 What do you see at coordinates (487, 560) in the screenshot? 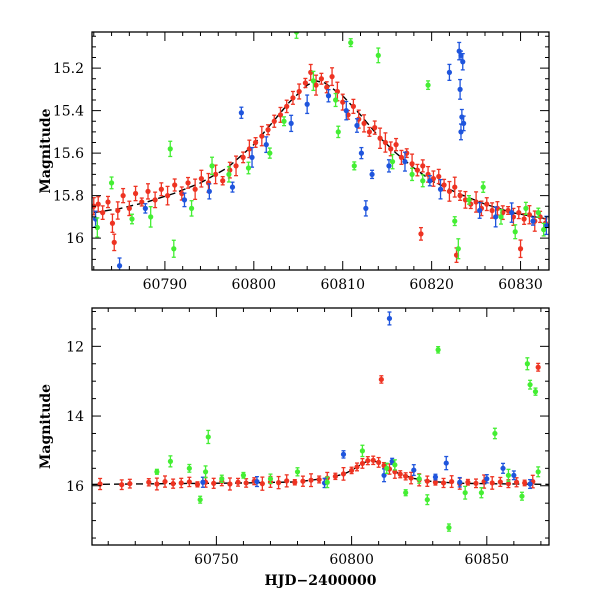
I see `x-tick-label: 60850` at bounding box center [487, 560].